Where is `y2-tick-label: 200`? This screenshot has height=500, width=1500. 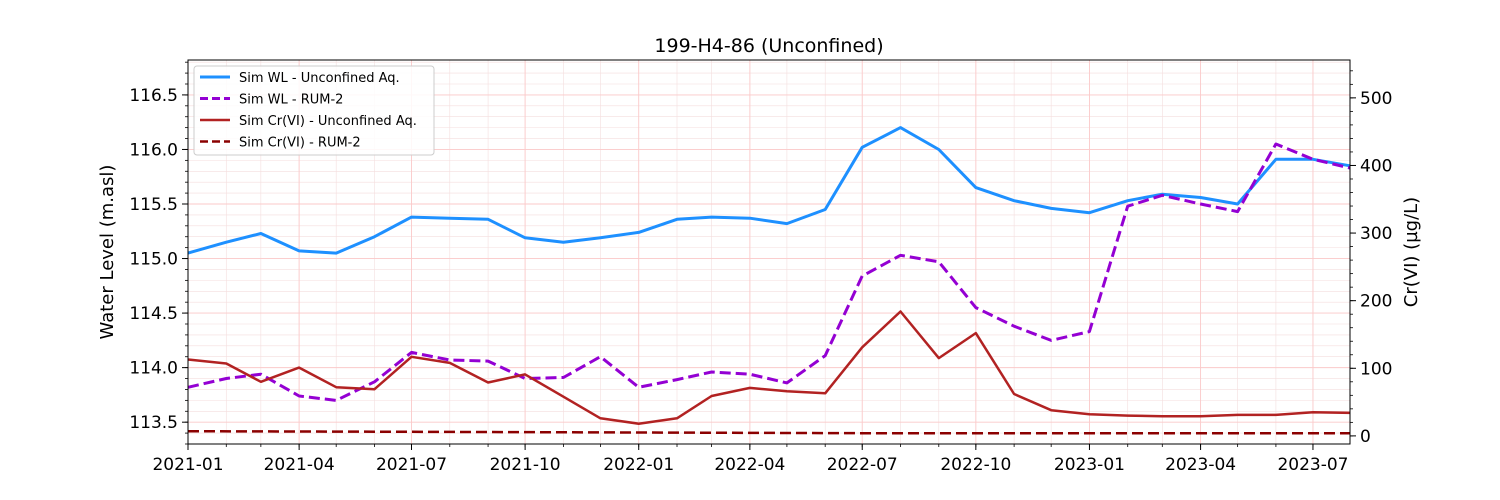
y2-tick-label: 200 is located at coordinates (1376, 302).